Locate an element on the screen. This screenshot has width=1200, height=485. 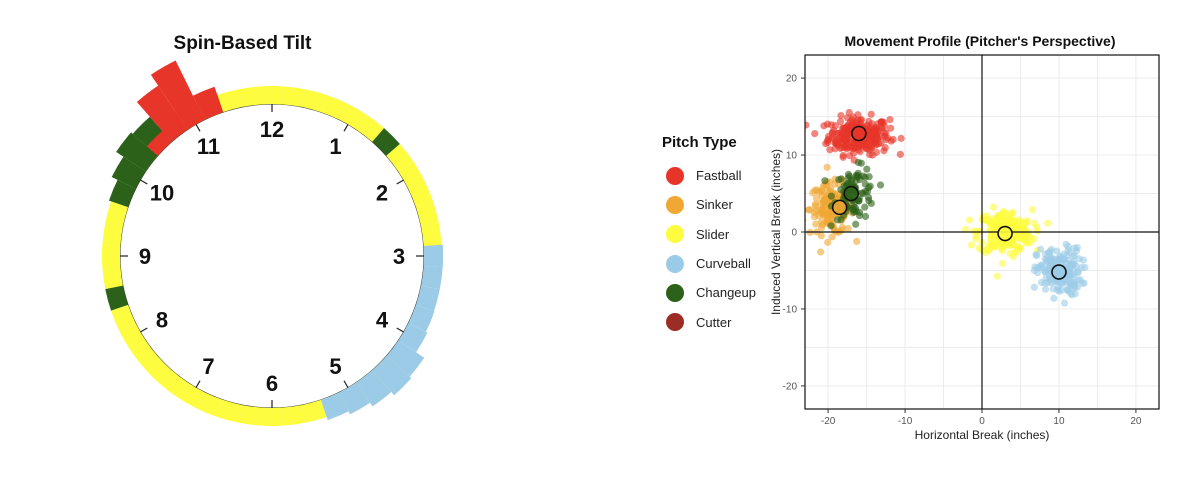
clock-label: 1 is located at coordinates (335, 146).